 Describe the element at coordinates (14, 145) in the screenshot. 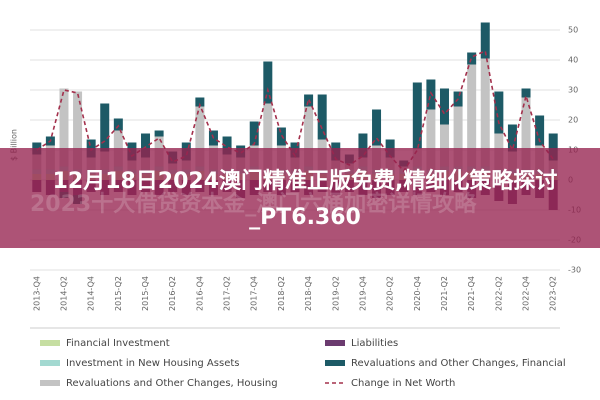

I see `y-axis-label: $ Billion` at that location.